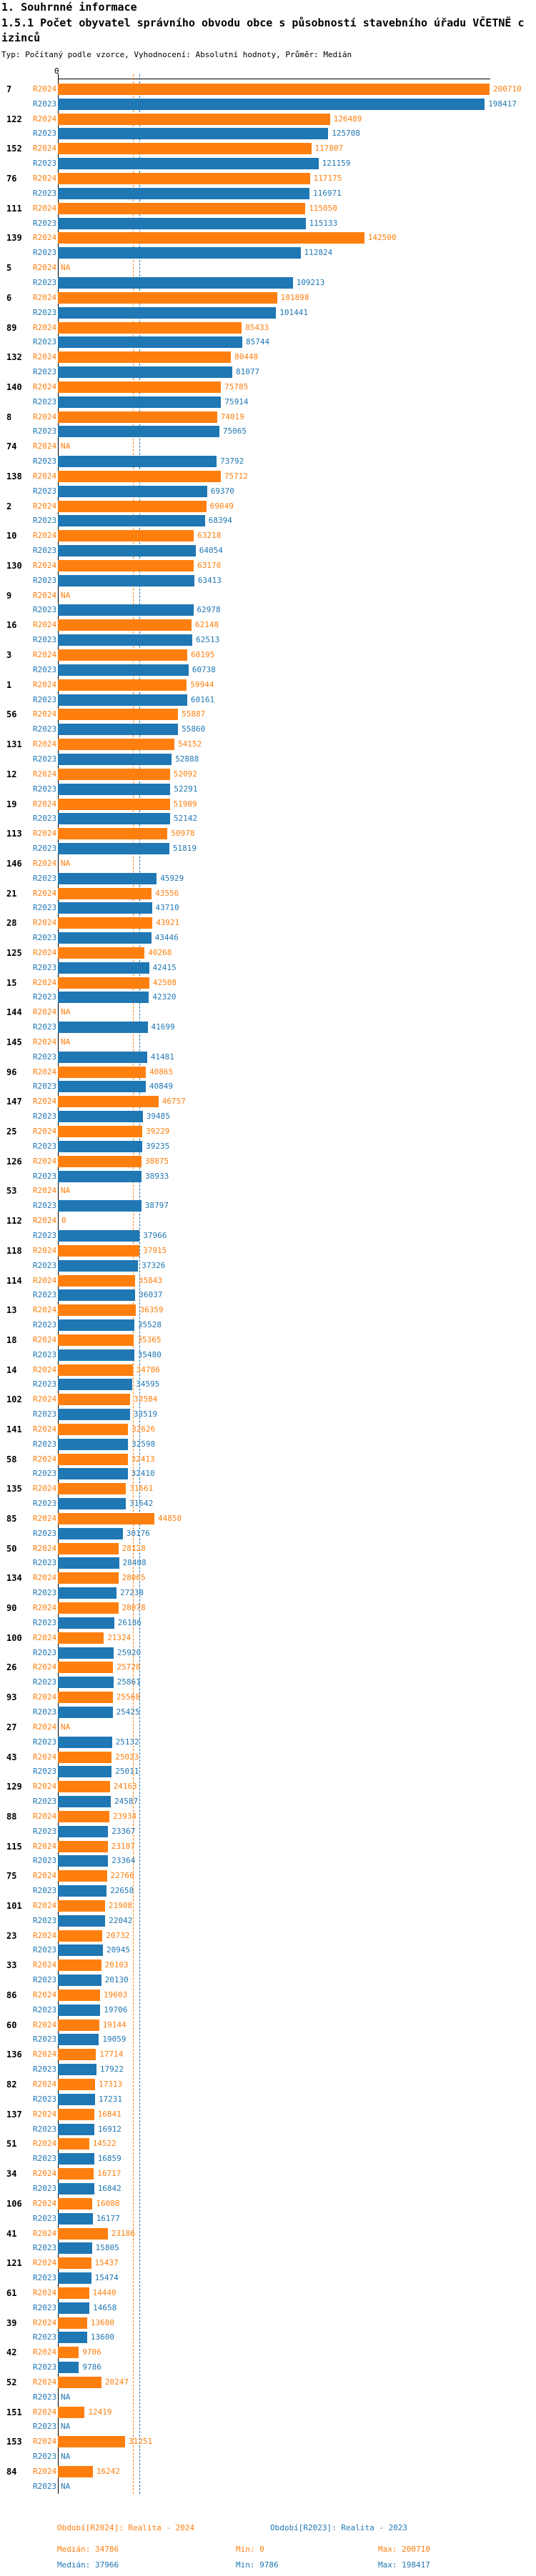 The width and height of the screenshot is (536, 2576). What do you see at coordinates (268, 97) in the screenshot?
I see `bar-group: 7 R2024 200710 R2023 198417` at bounding box center [268, 97].